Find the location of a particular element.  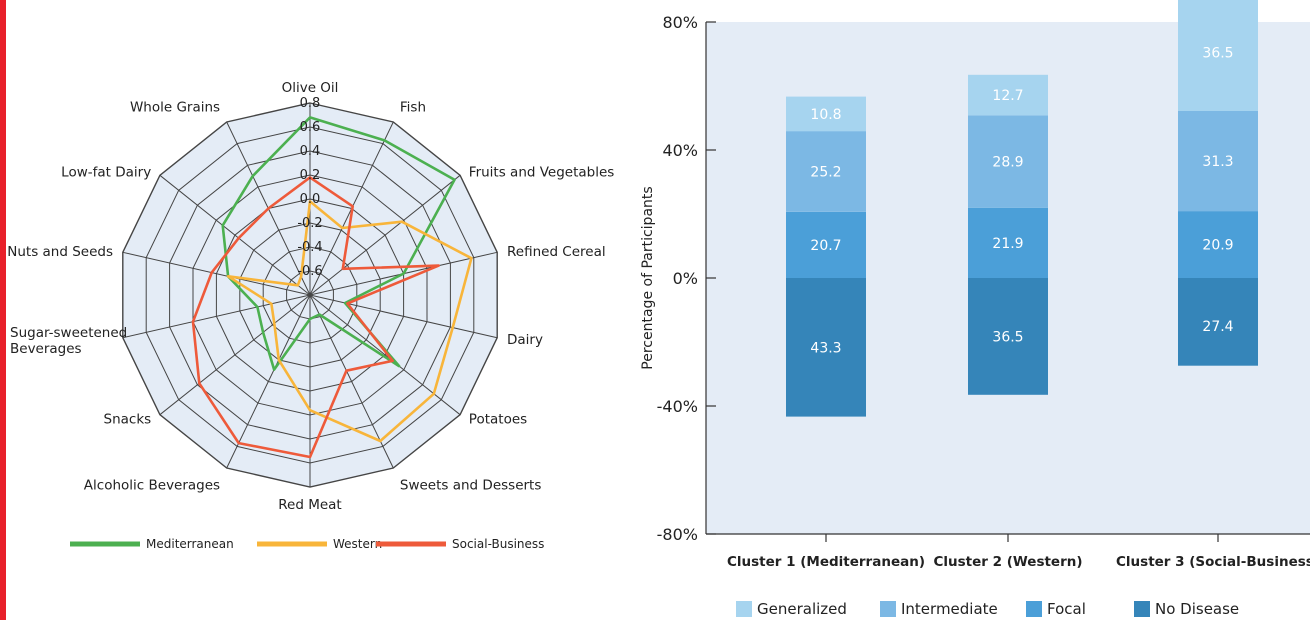

radar-label-nuts-and-seeds: Nuts and Seeds is located at coordinates (60, 252).